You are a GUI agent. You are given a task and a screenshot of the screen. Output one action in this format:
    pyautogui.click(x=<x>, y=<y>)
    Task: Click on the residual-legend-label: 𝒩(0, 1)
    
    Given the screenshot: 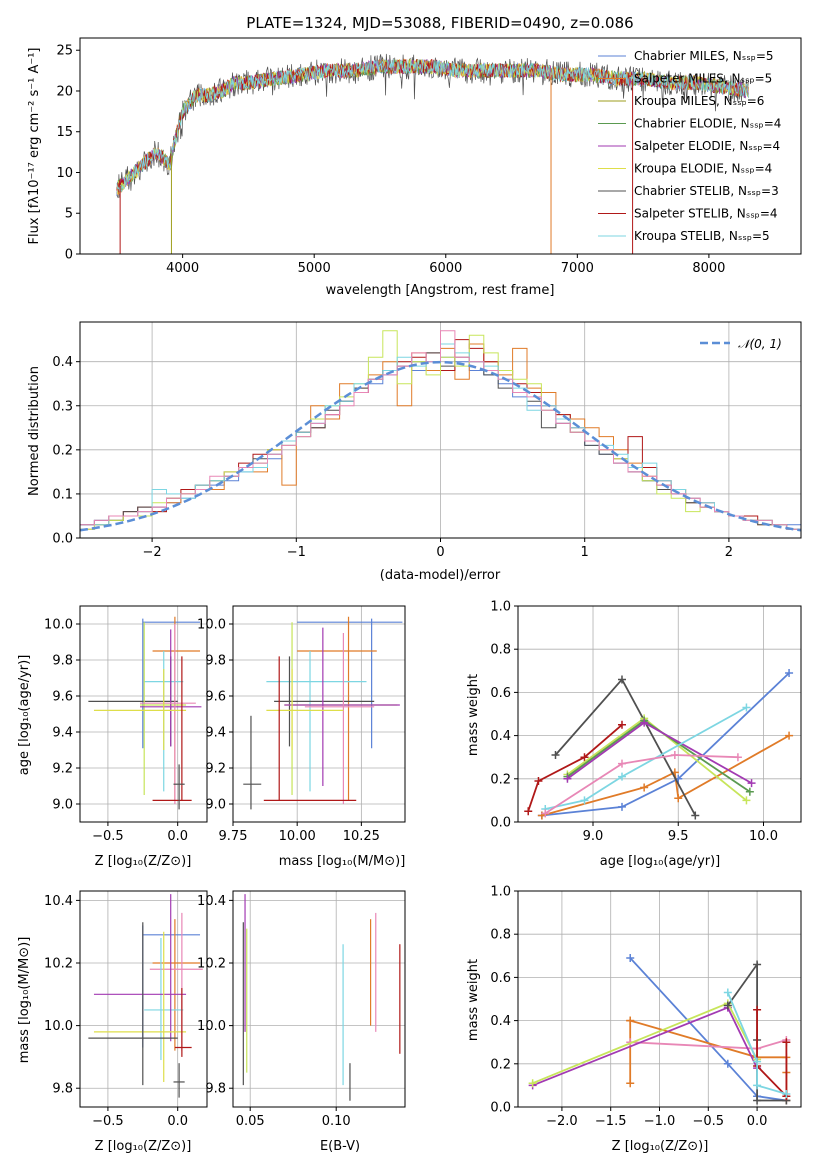 What is the action you would take?
    pyautogui.click(x=760, y=344)
    